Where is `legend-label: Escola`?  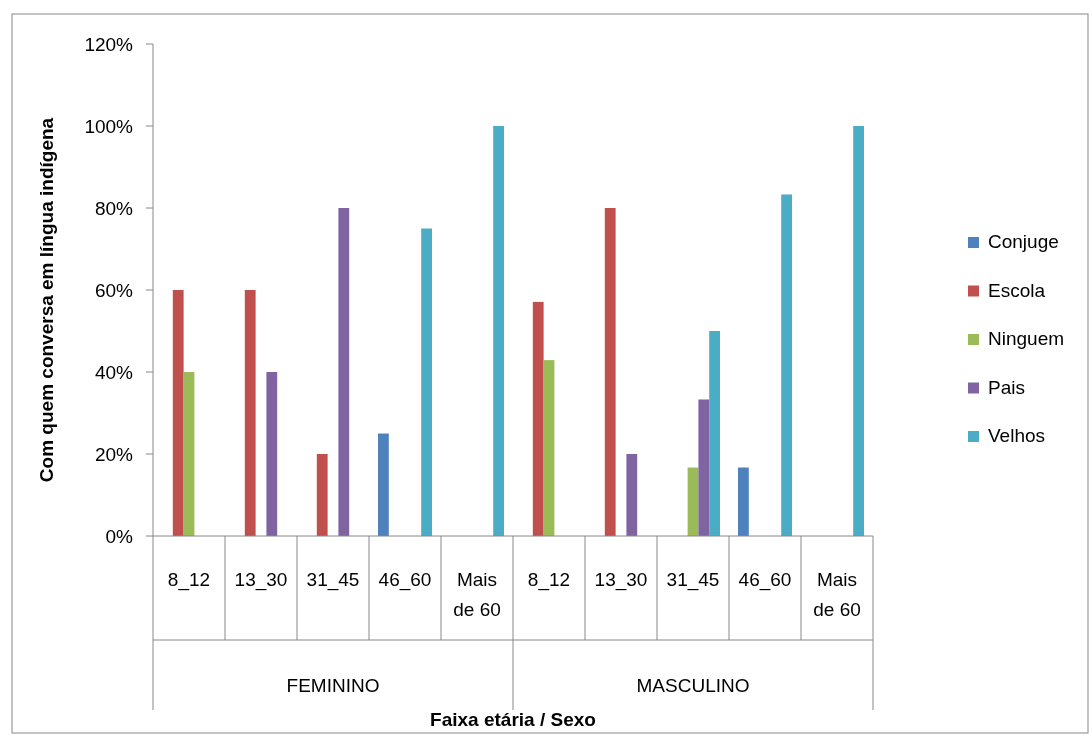
legend-label: Escola is located at coordinates (1017, 290).